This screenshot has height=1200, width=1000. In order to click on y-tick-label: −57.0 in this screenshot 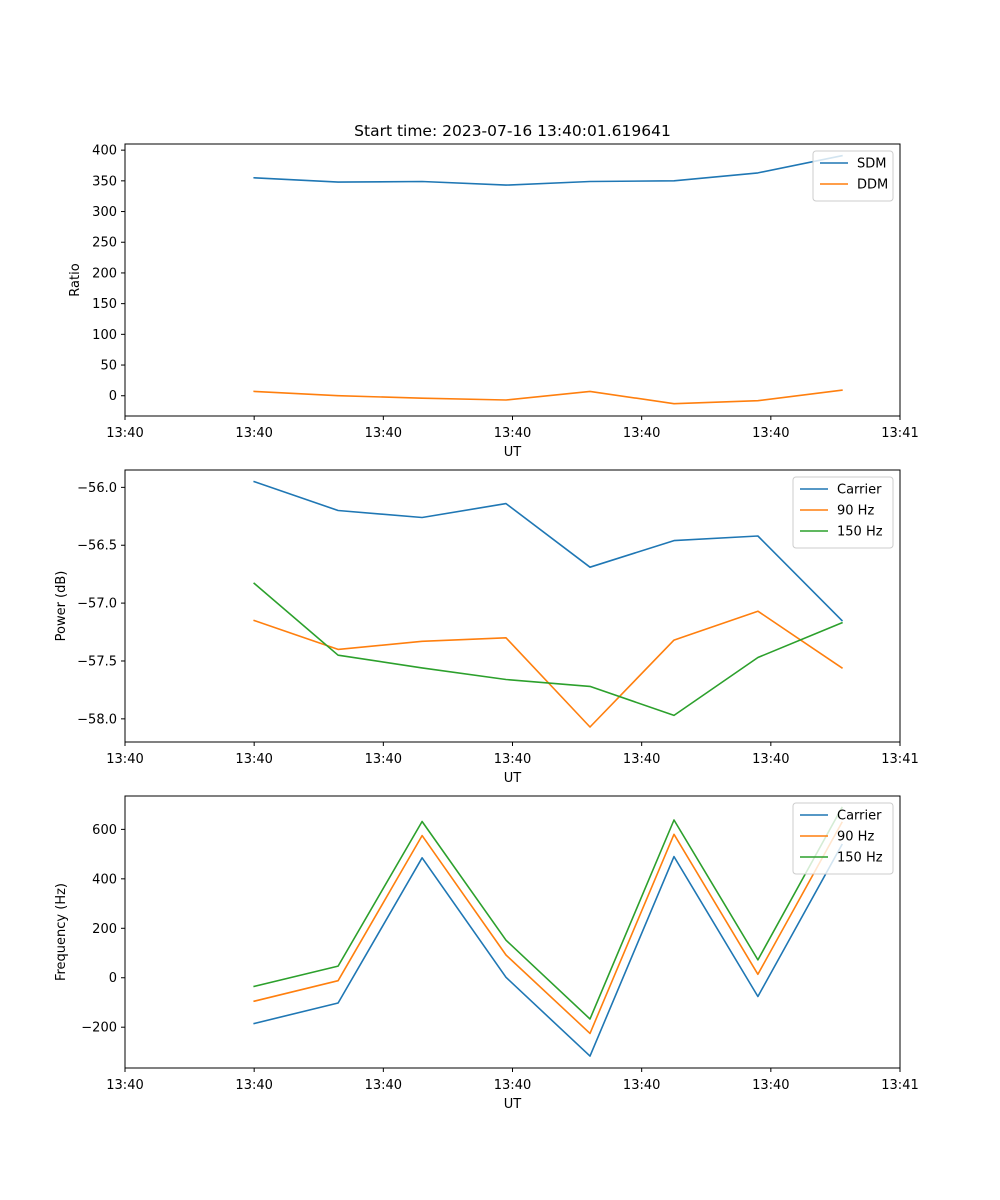, I will do `click(97, 604)`.